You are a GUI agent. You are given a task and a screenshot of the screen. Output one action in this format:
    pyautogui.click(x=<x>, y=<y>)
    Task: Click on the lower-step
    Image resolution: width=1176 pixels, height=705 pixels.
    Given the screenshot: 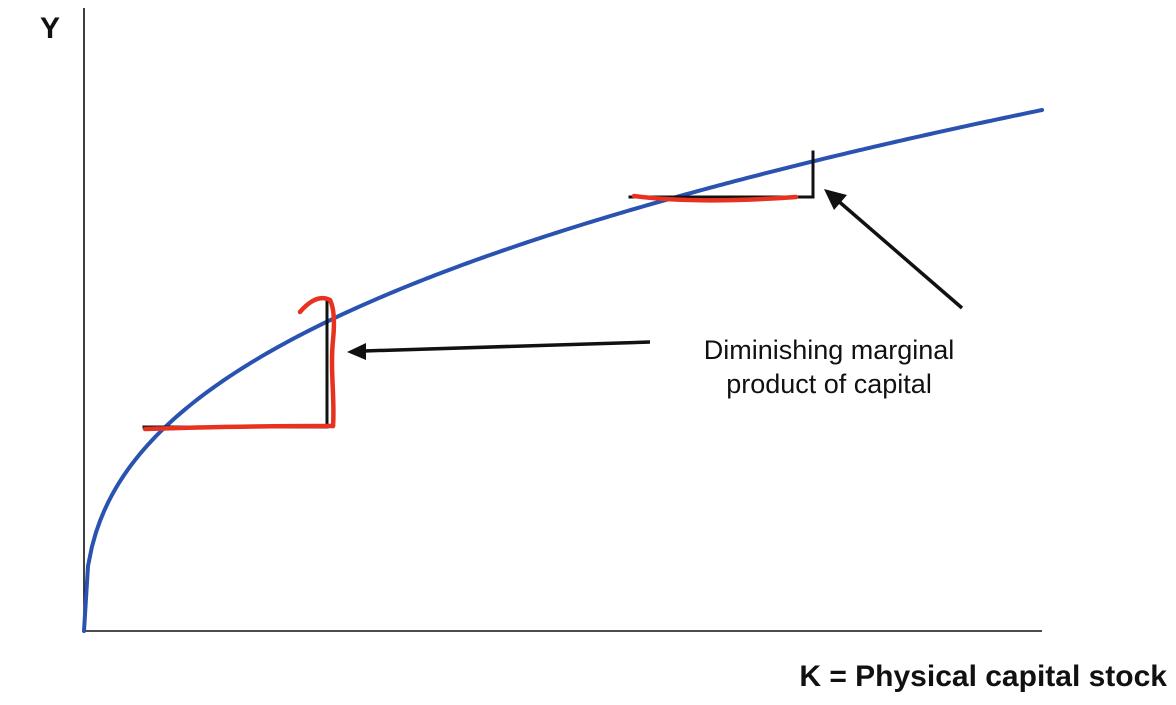 What is the action you would take?
    pyautogui.click(x=239, y=363)
    